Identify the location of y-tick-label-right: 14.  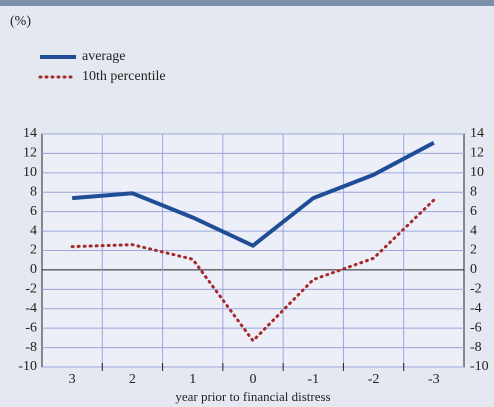
(477, 133).